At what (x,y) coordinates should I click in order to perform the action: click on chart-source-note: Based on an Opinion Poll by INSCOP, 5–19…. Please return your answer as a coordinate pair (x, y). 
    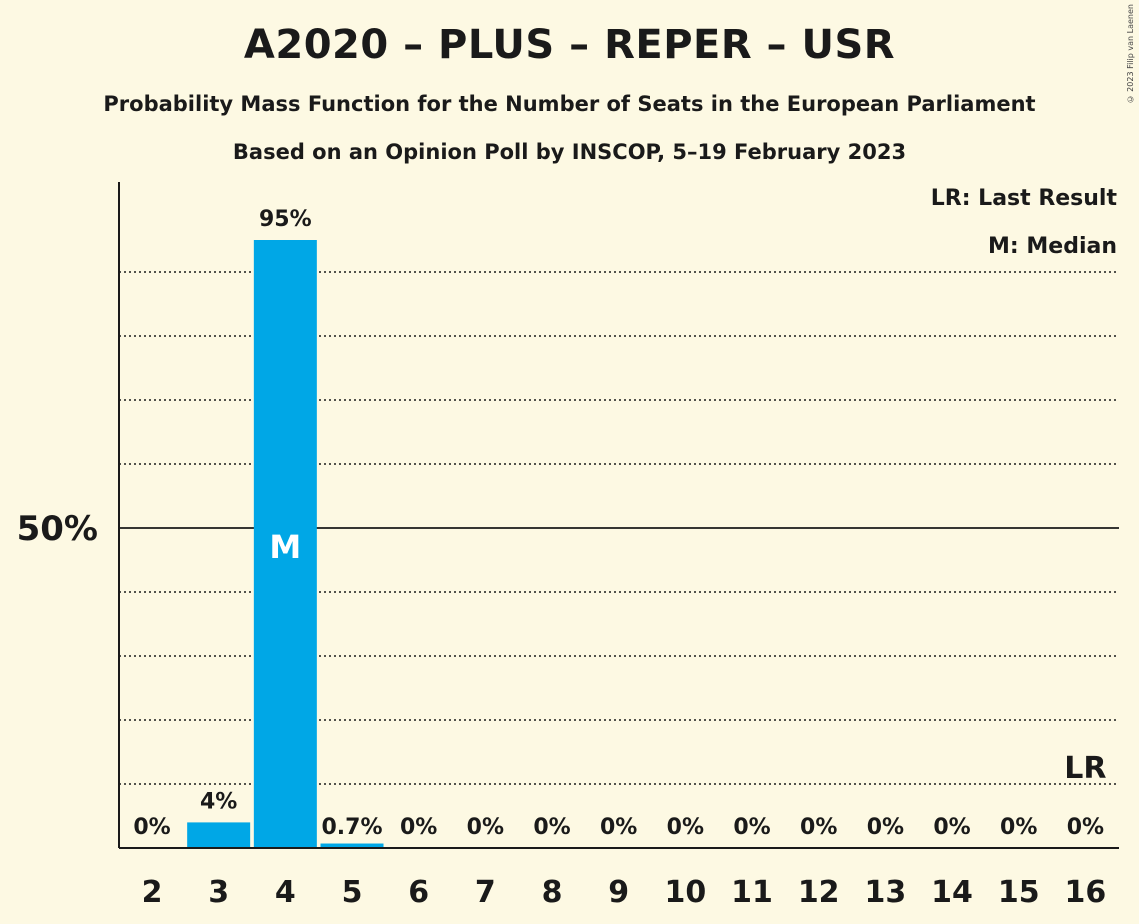
    Looking at the image, I should click on (569, 152).